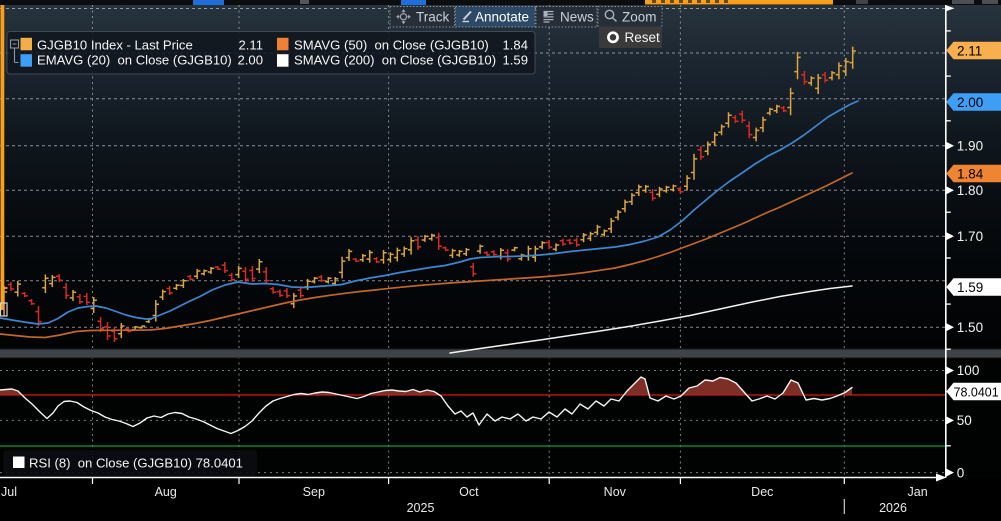 Image resolution: width=1001 pixels, height=521 pixels. What do you see at coordinates (469, 492) in the screenshot?
I see `svg-text: Oct` at bounding box center [469, 492].